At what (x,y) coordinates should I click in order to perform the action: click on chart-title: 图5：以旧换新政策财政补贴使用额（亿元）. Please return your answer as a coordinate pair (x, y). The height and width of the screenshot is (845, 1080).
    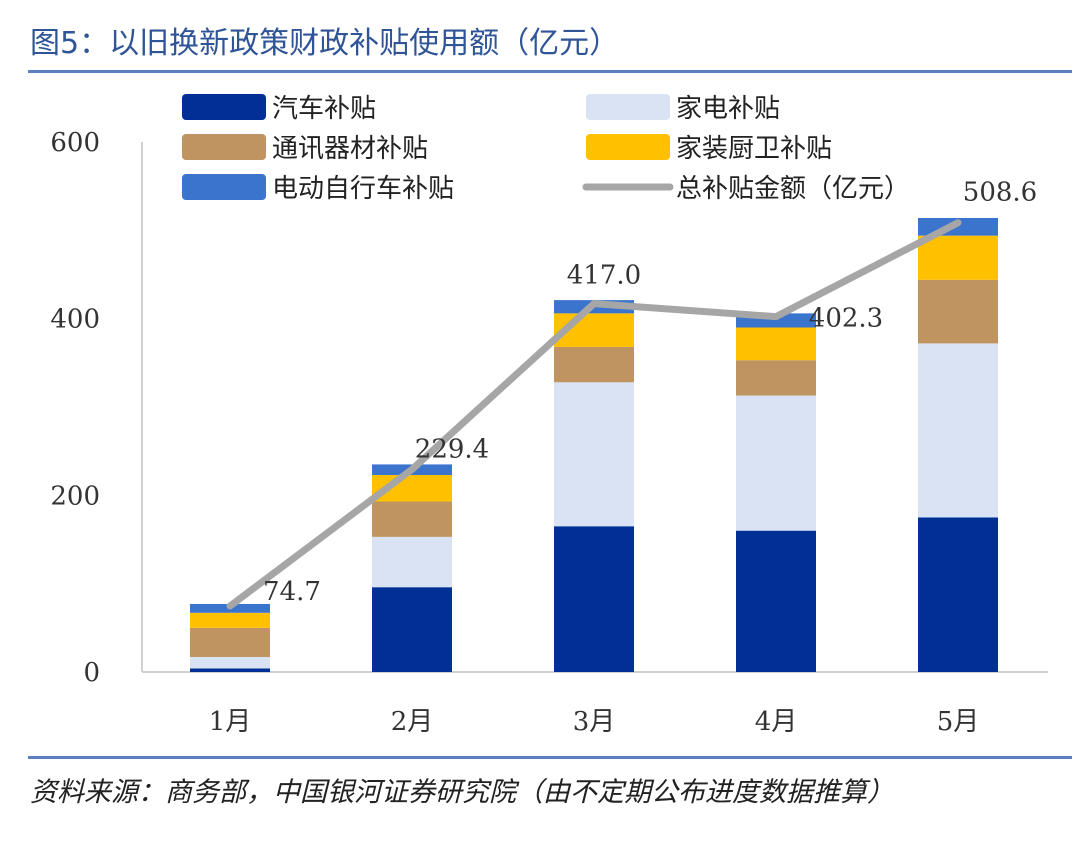
    Looking at the image, I should click on (325, 43).